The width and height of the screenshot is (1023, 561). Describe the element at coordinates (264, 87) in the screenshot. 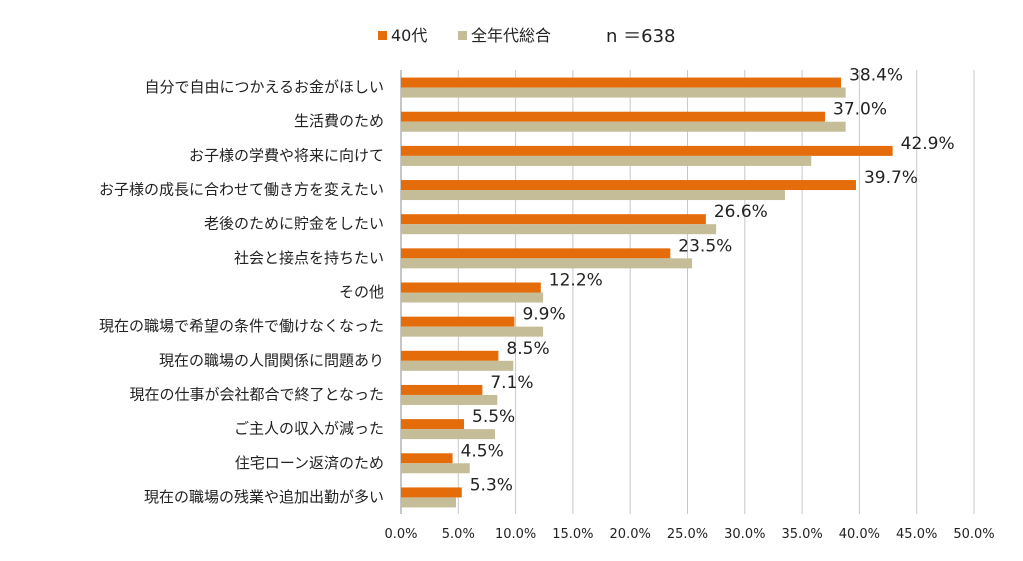

I see `category-label: 自分で自由につかえるお金がほしい` at that location.